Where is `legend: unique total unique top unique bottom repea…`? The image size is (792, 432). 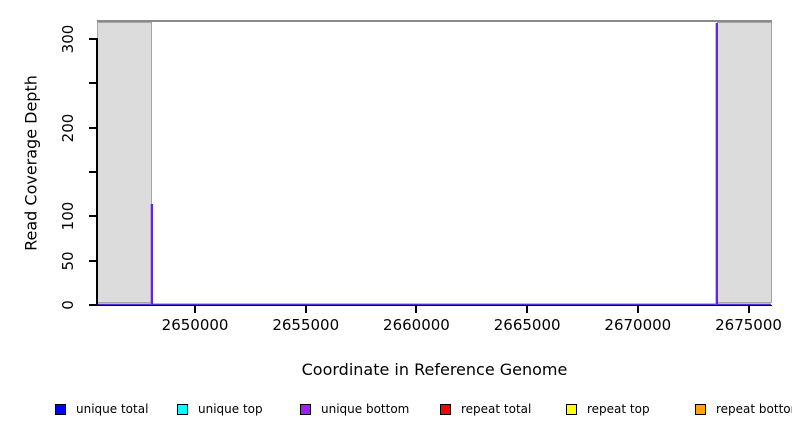
legend: unique total unique top unique bottom repea… is located at coordinates (396, 409).